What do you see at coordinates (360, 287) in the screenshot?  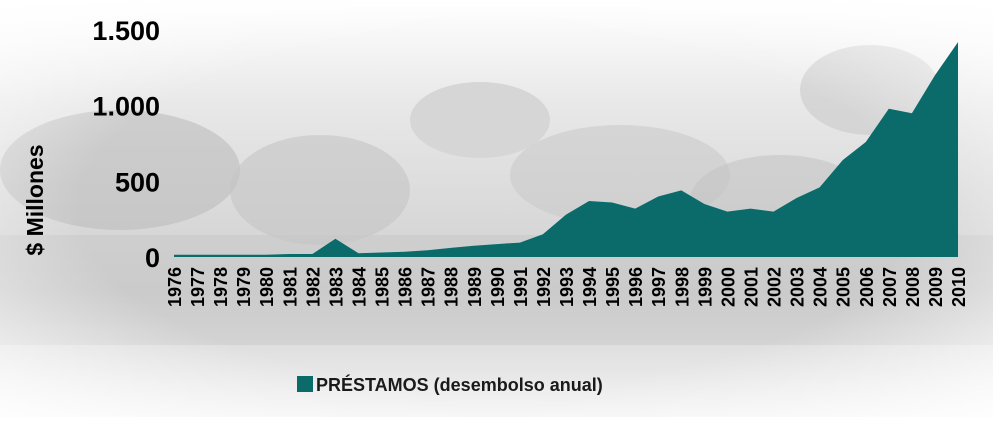 I see `x-tick-label: 1984` at bounding box center [360, 287].